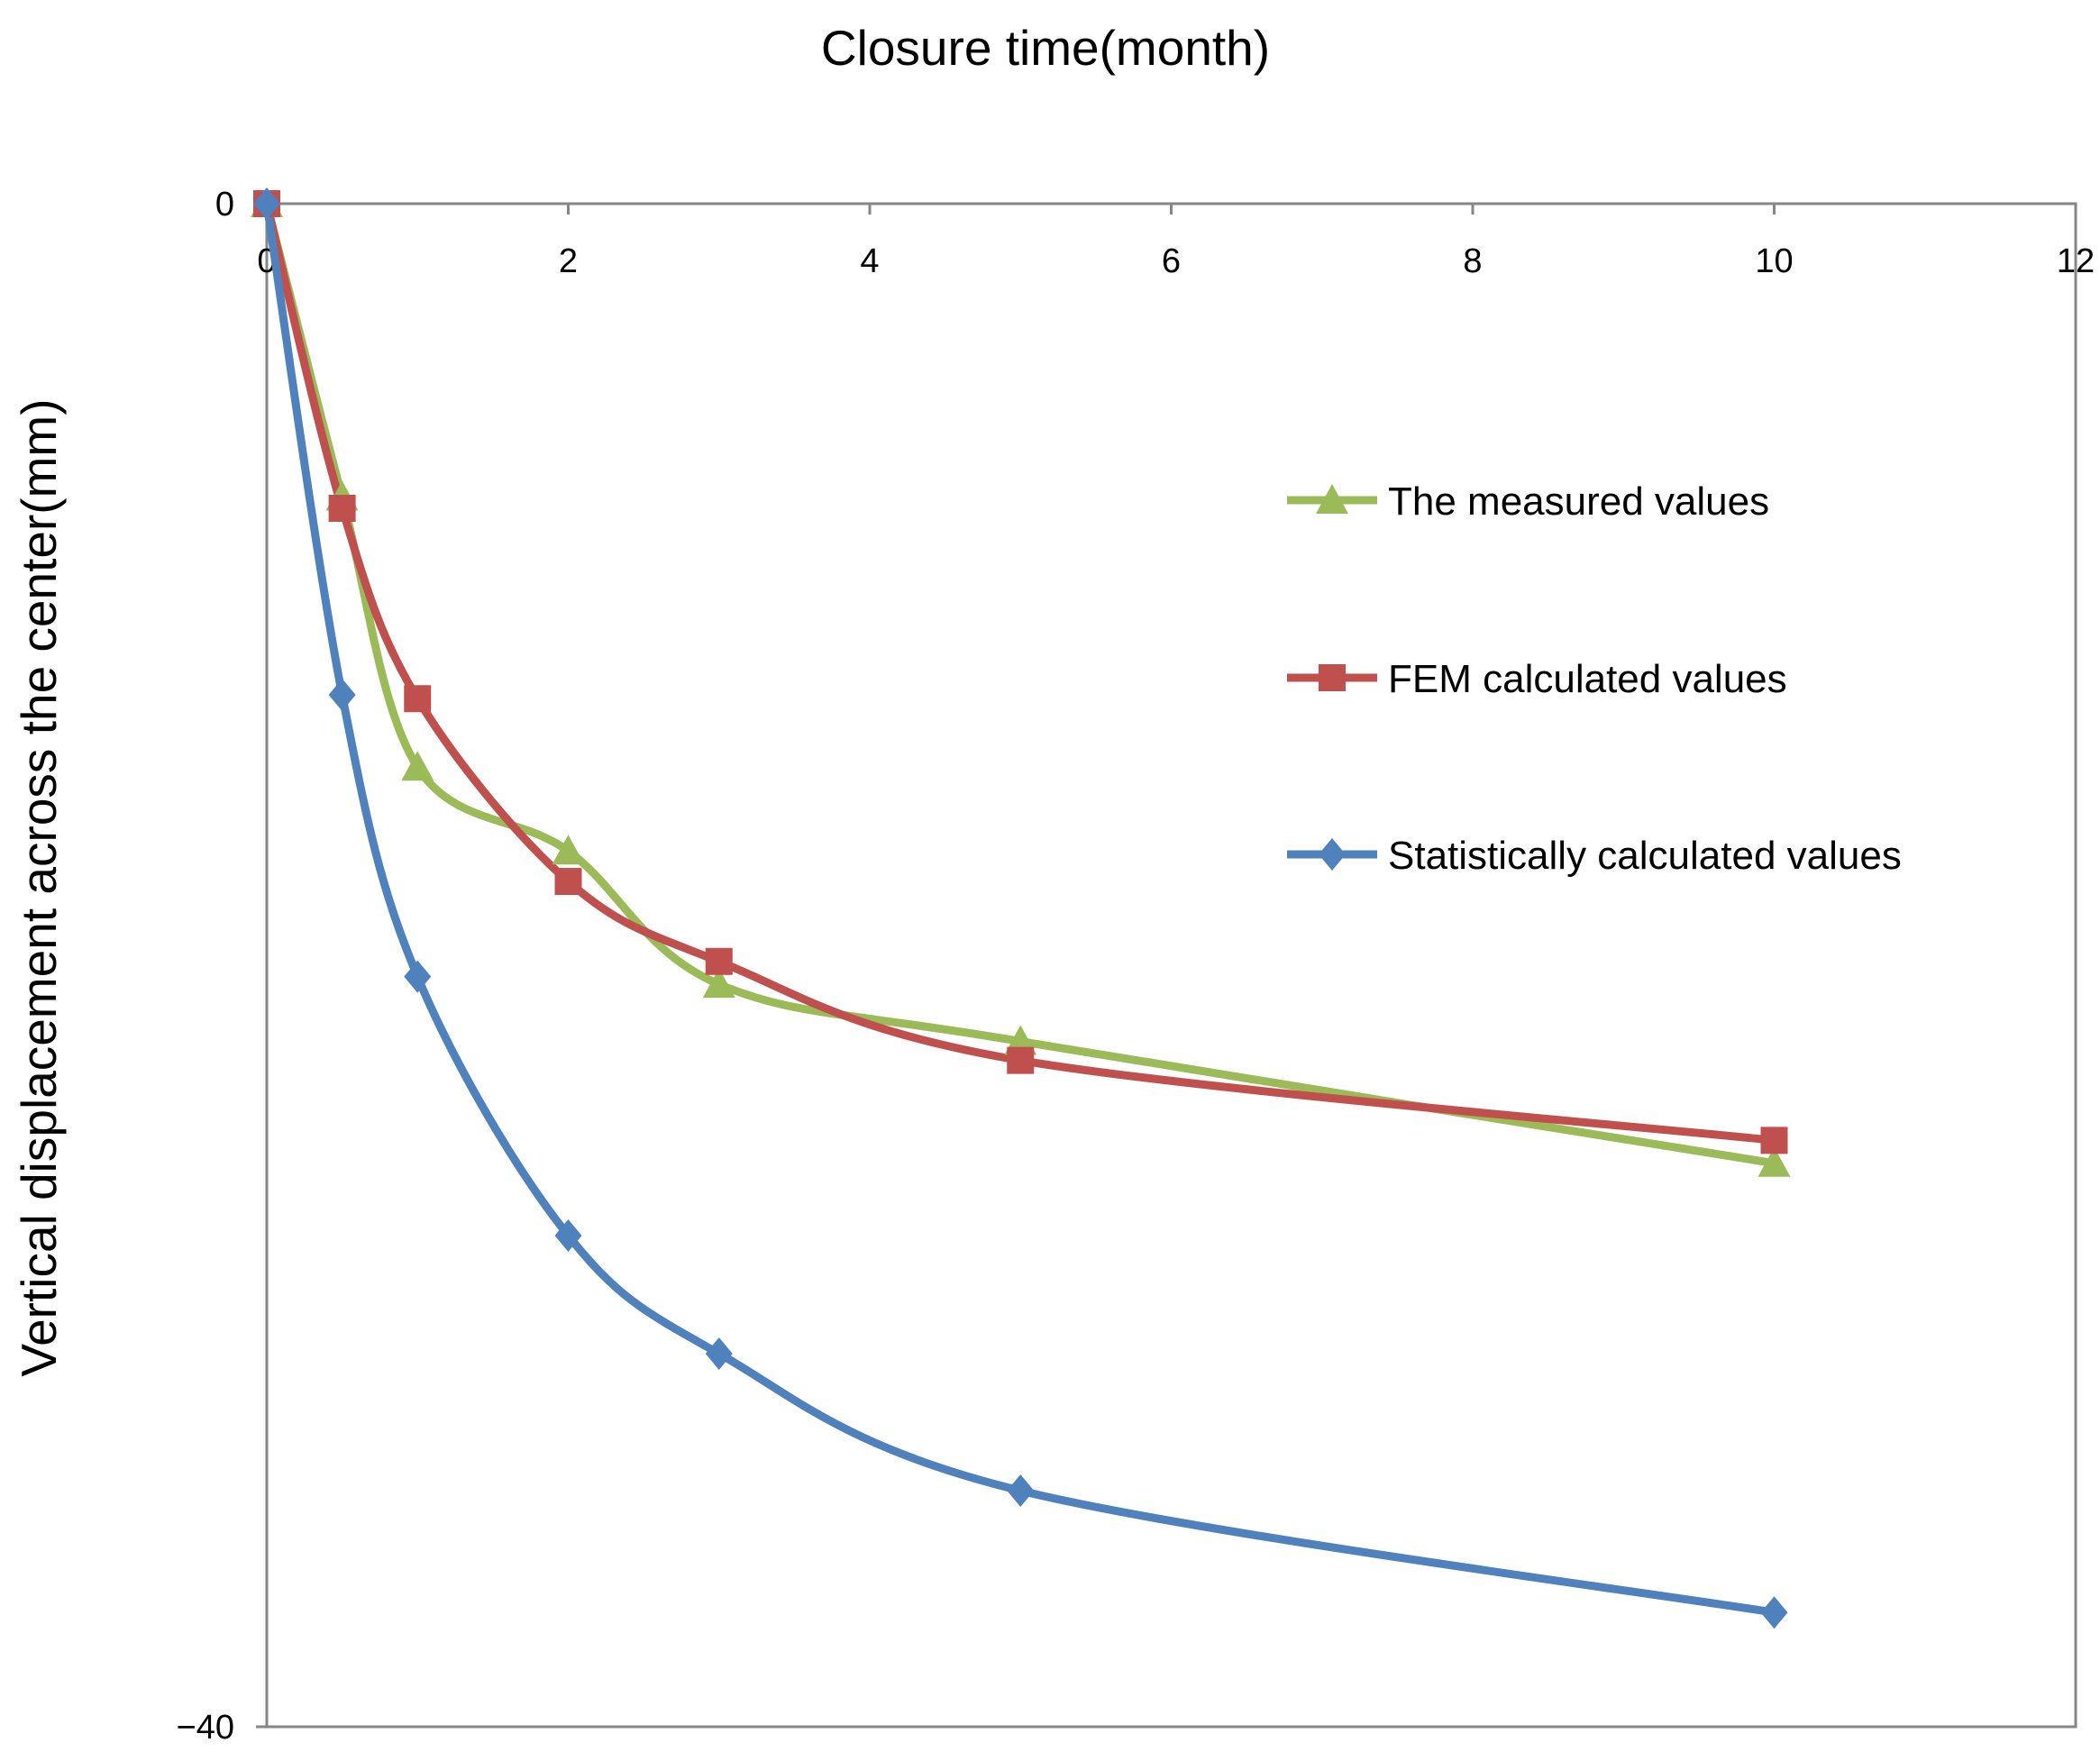  What do you see at coordinates (1171, 261) in the screenshot?
I see `x-tick-label: 6` at bounding box center [1171, 261].